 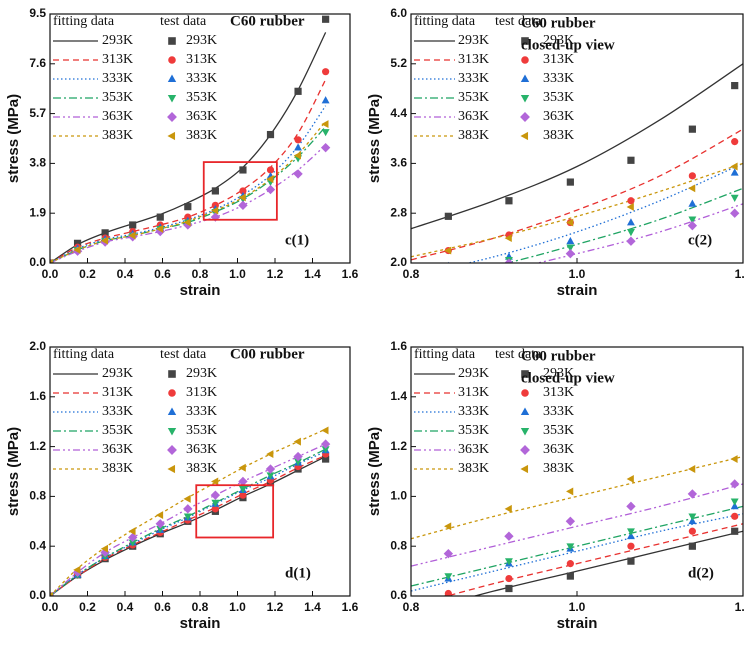 I want to click on y-tick-label: 1.4, so click(x=398, y=396).